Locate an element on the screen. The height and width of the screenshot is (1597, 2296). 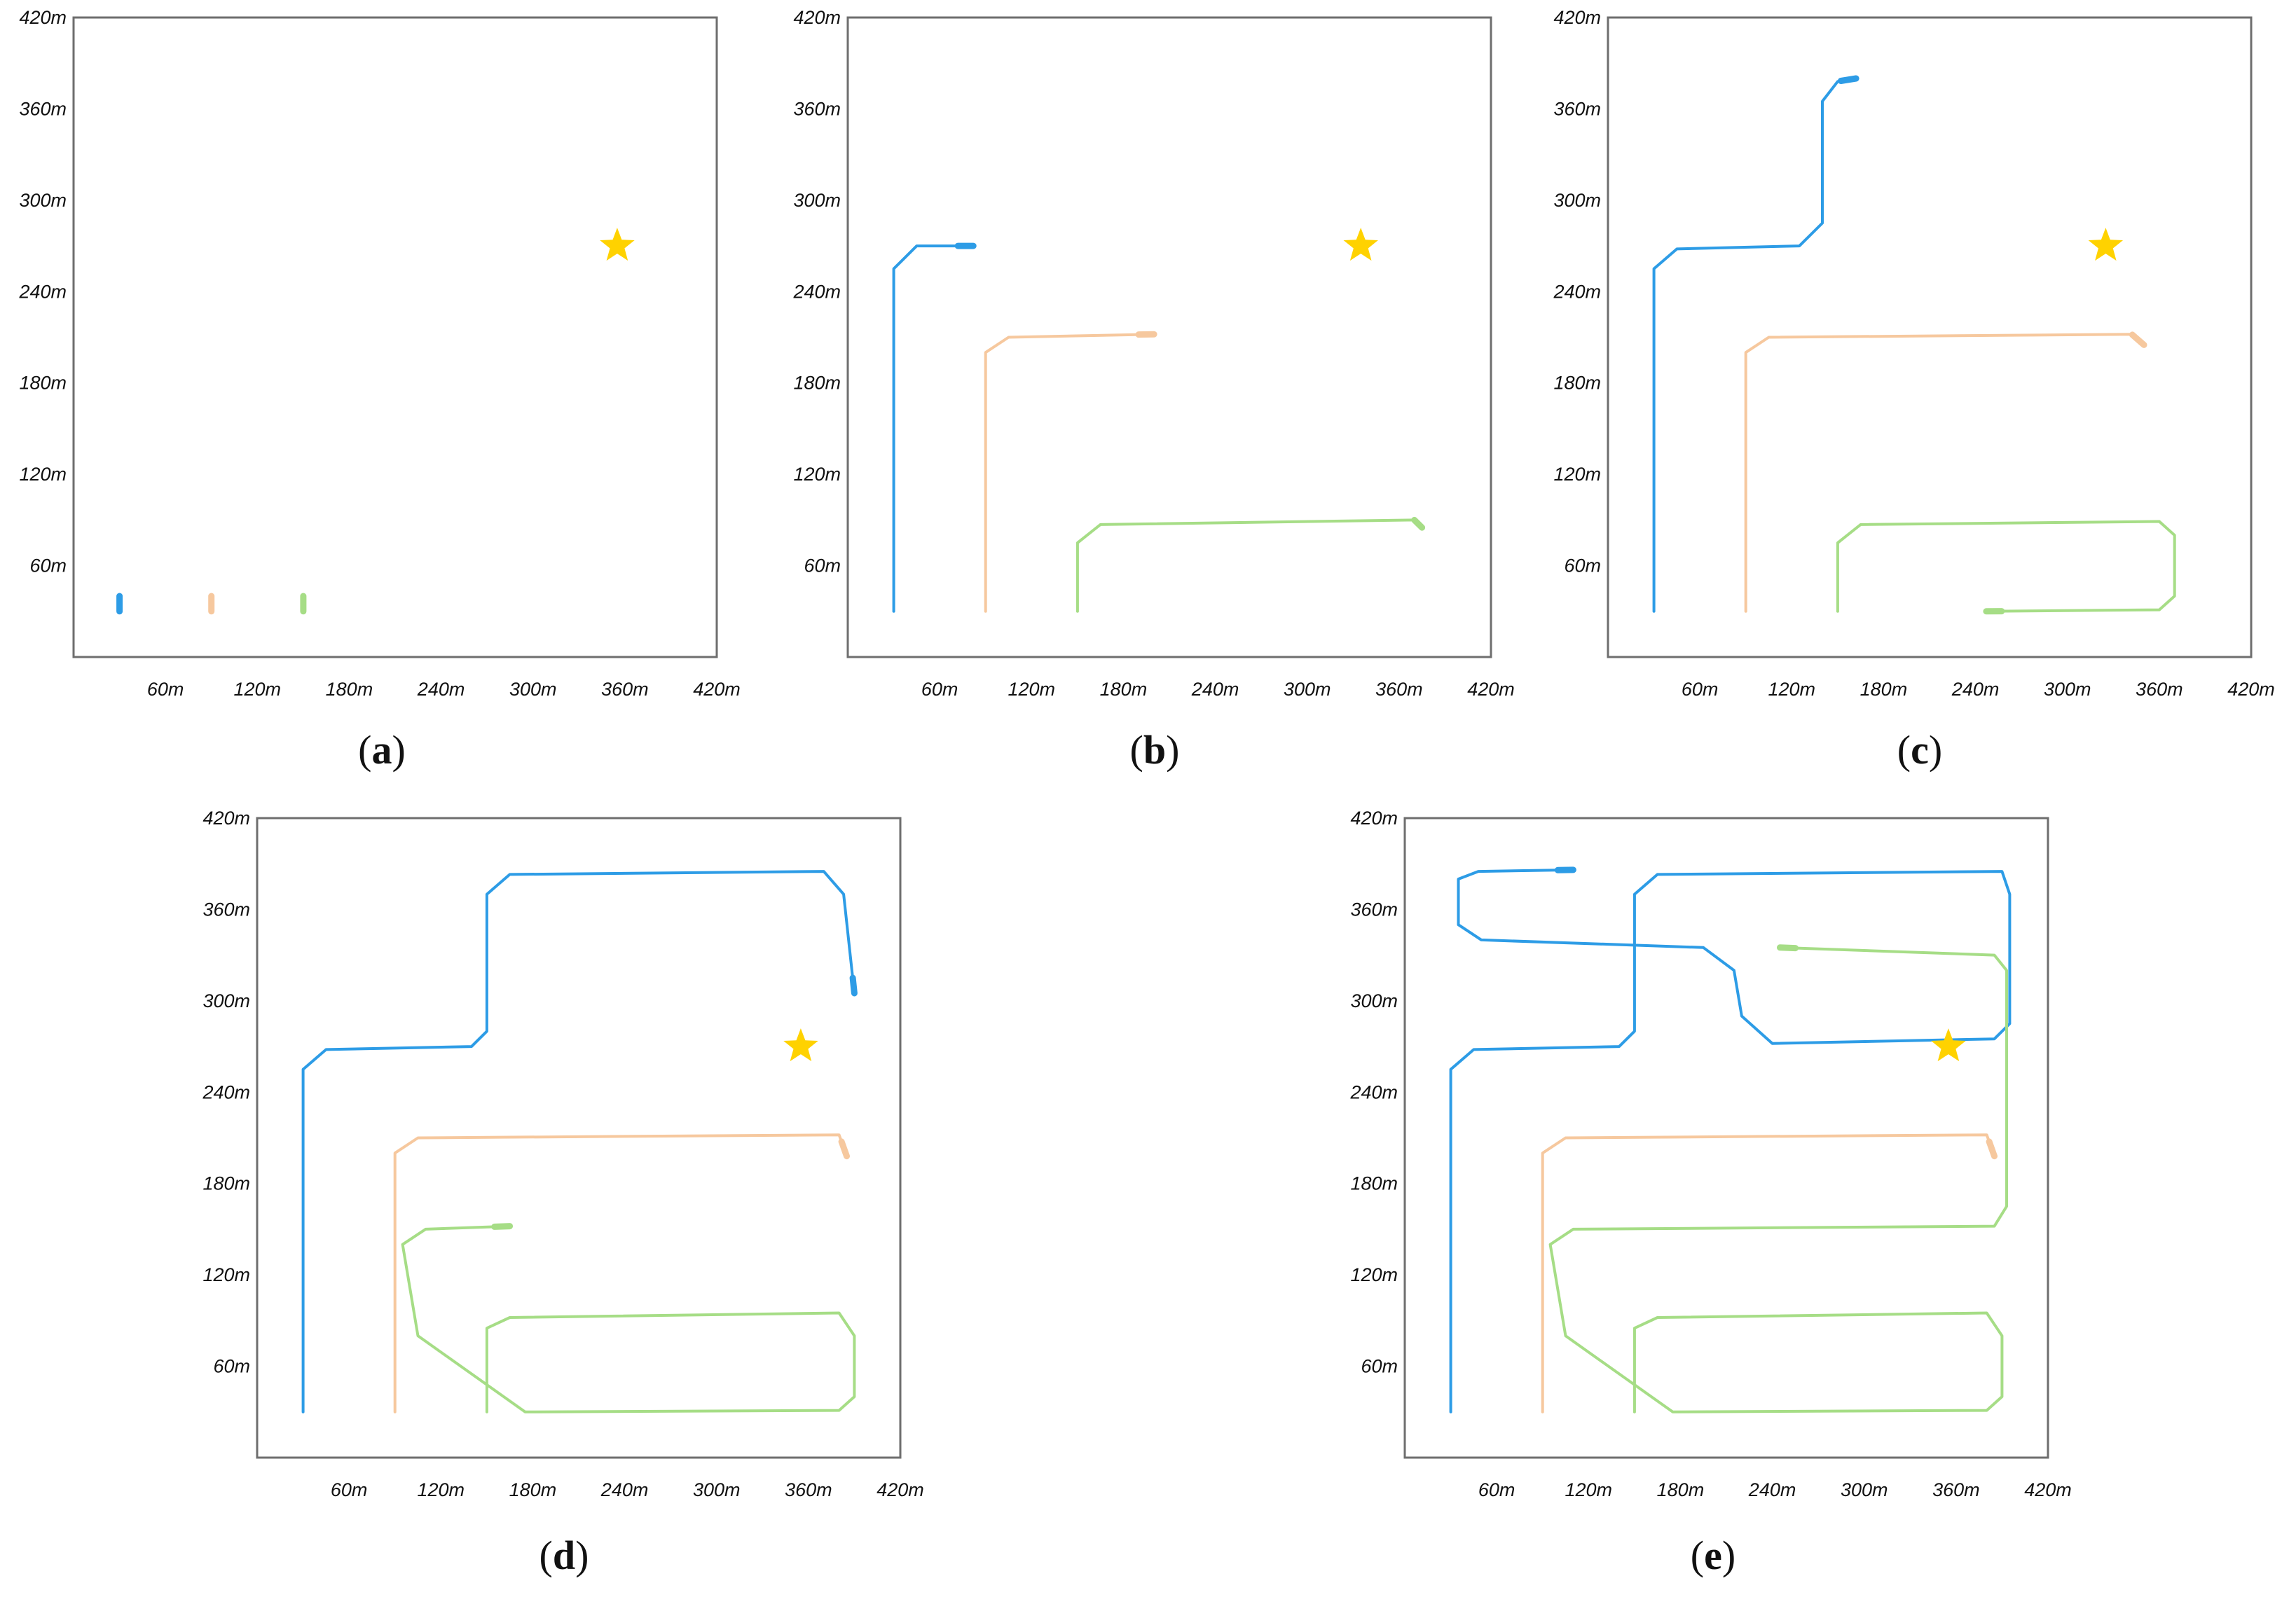
panel-label: (a) is located at coordinates (382, 750).